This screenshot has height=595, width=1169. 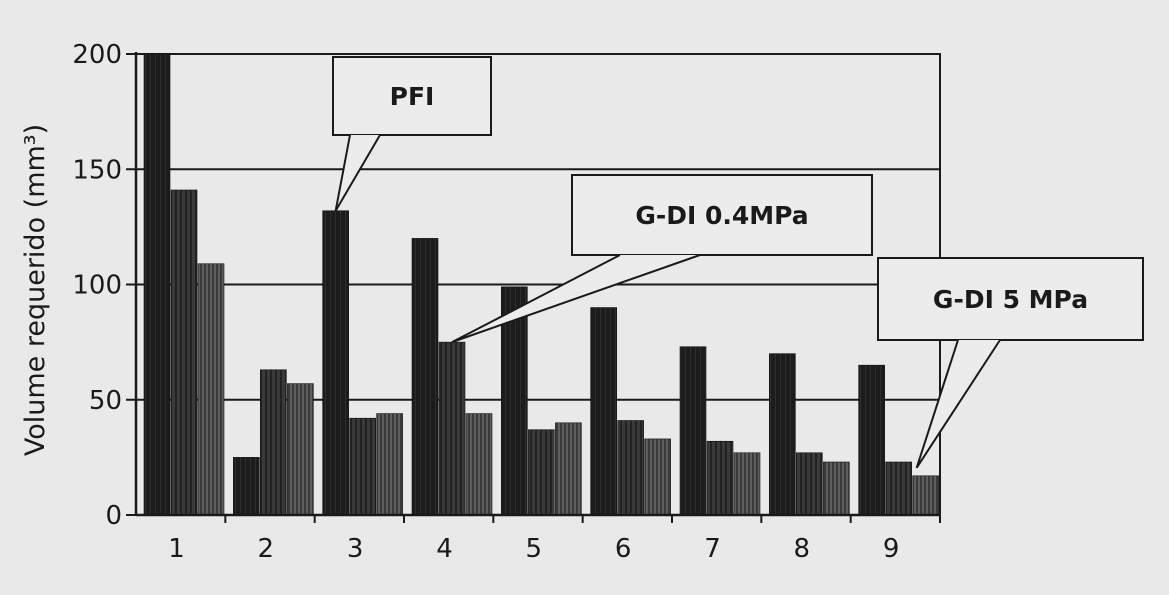 What do you see at coordinates (97, 170) in the screenshot?
I see `y-tick-label: 150` at bounding box center [97, 170].